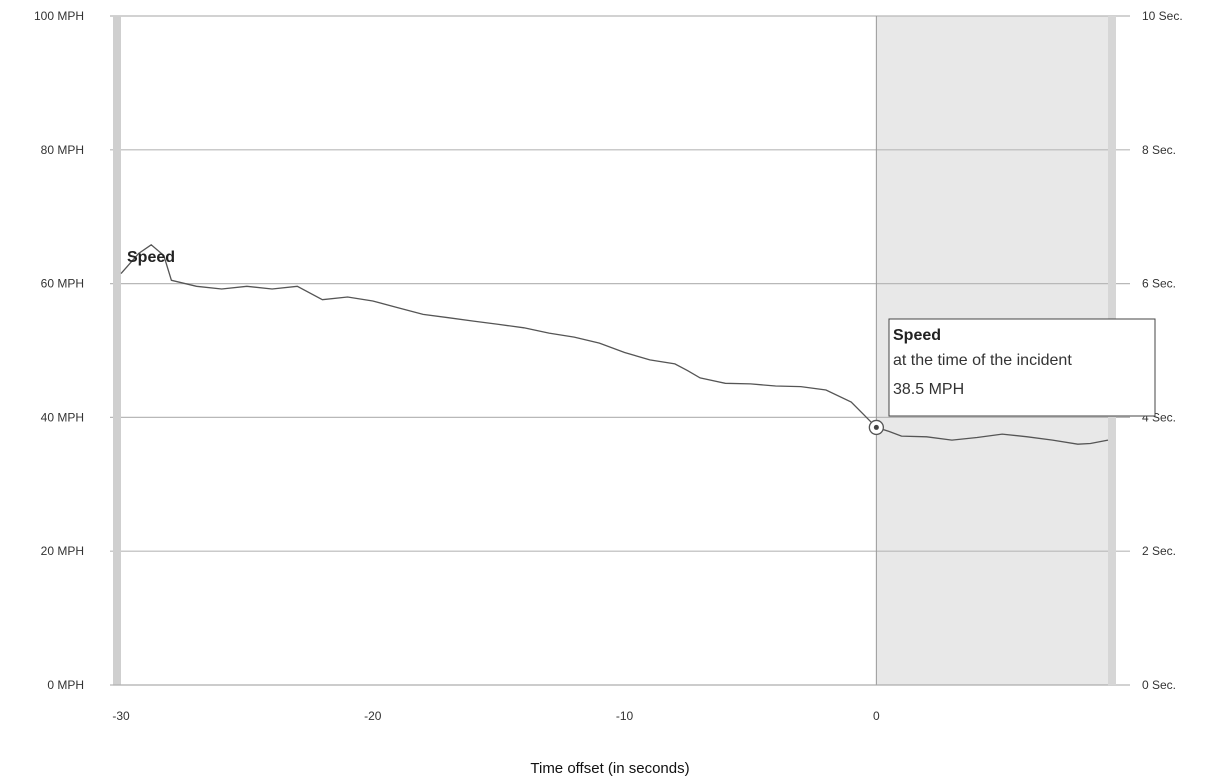 This screenshot has width=1212, height=778. I want to click on tooltip-description: at the time of the incident, so click(982, 360).